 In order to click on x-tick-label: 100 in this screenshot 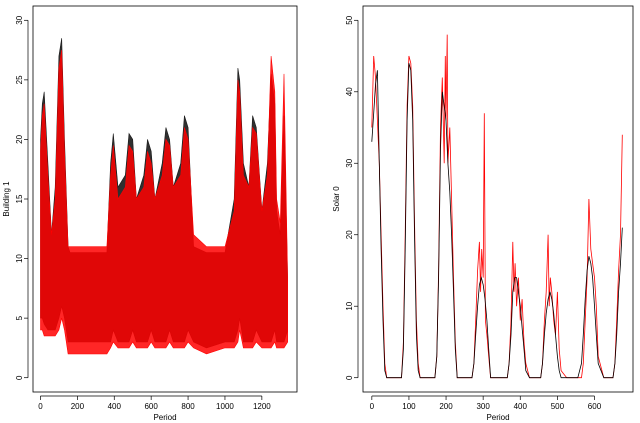, I will do `click(409, 406)`.